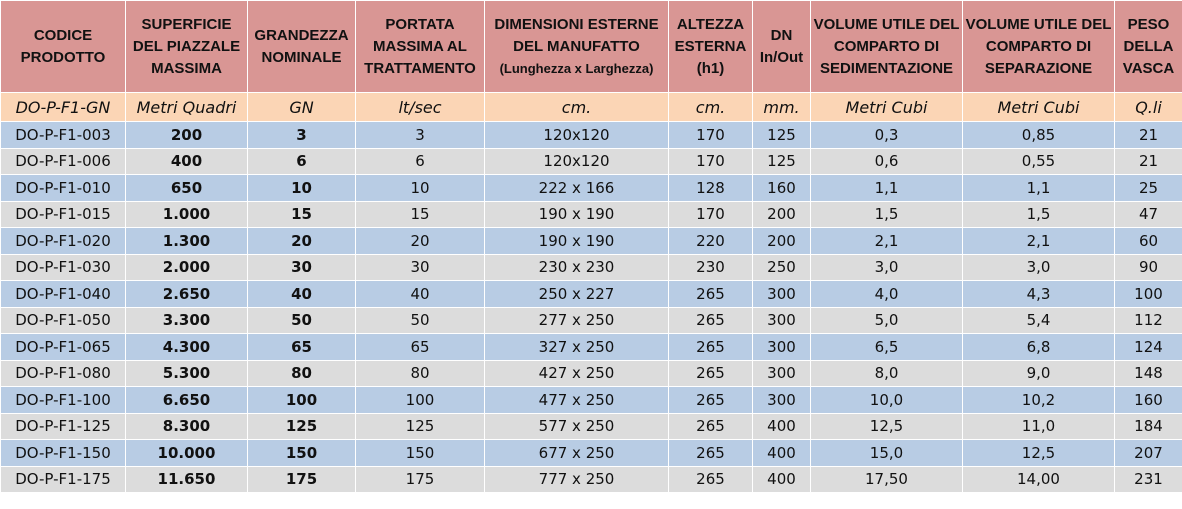  I want to click on data-cell: 128, so click(710, 188).